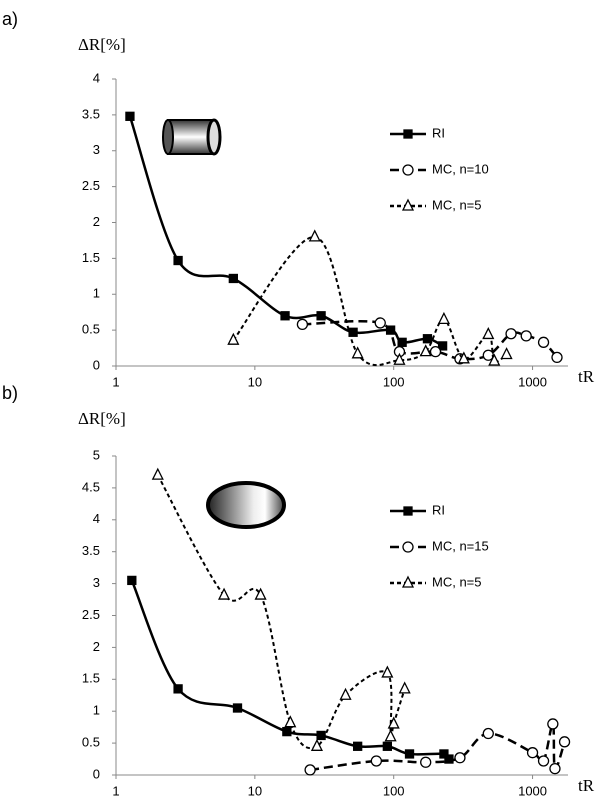 The width and height of the screenshot is (602, 807). I want to click on y-tick-label: 3, so click(96, 149).